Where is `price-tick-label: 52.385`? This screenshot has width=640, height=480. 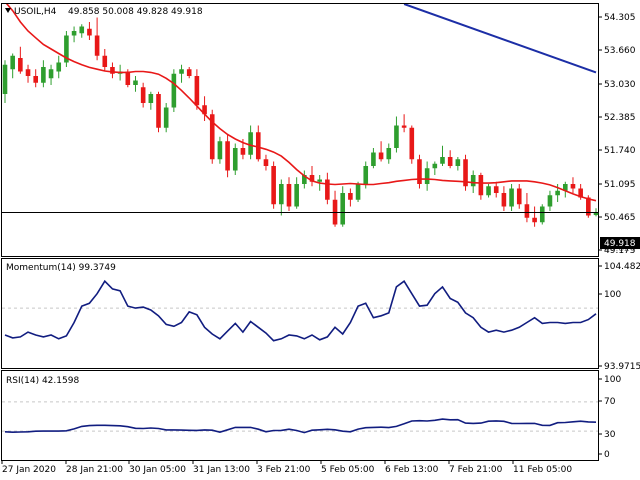 price-tick-label: 52.385 is located at coordinates (620, 118).